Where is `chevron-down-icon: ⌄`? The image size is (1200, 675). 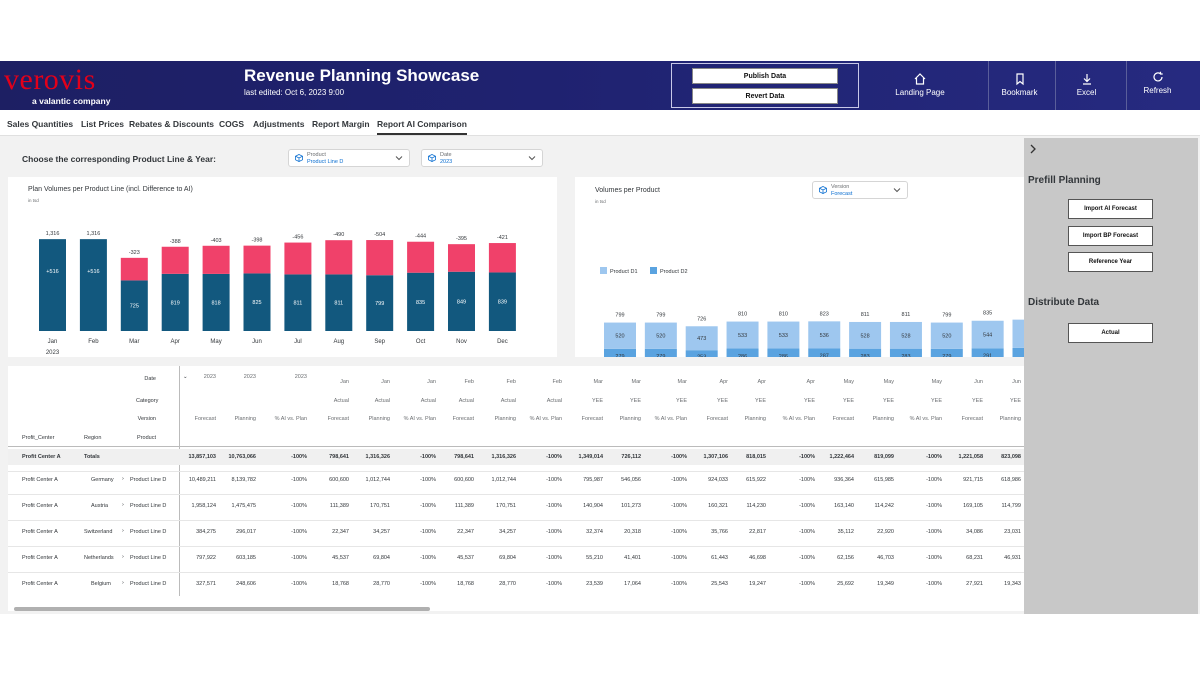
chevron-down-icon: ⌄ is located at coordinates (185, 377).